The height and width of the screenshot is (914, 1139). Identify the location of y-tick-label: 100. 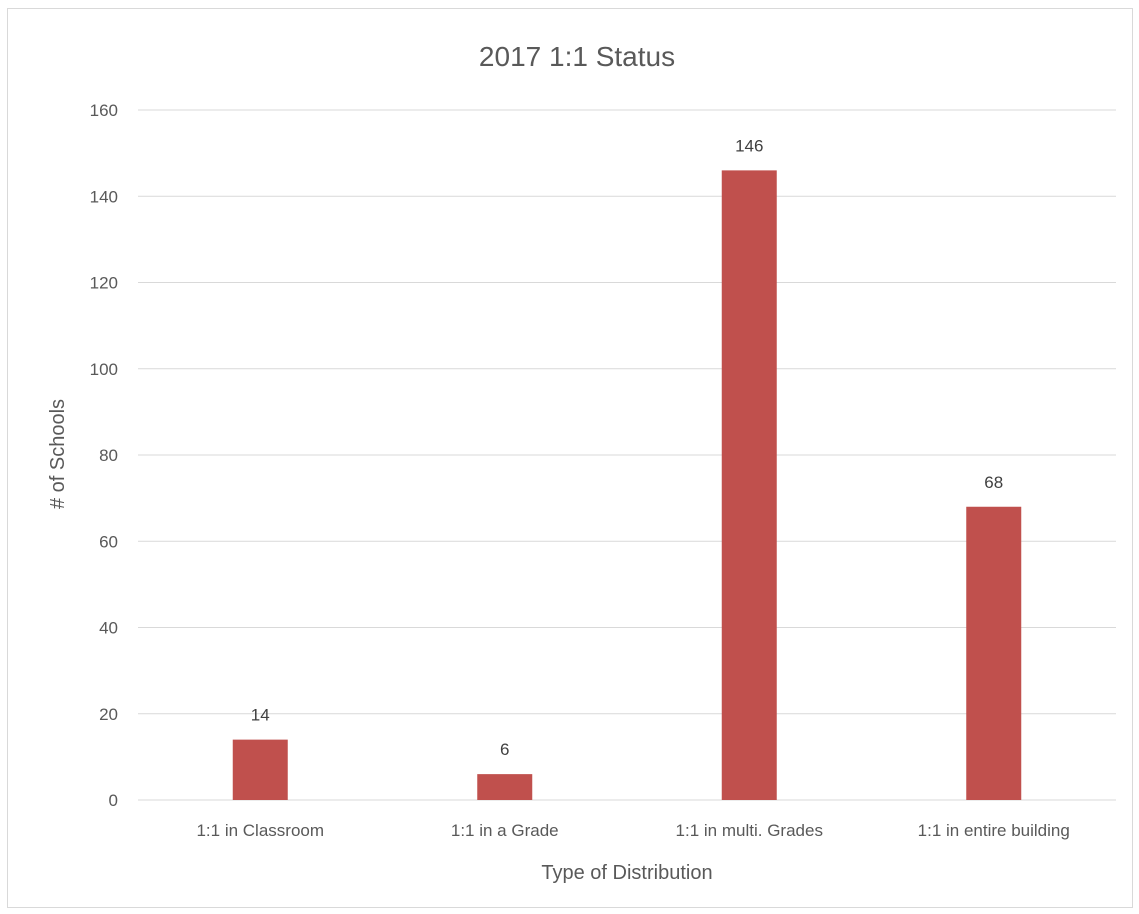
(104, 369).